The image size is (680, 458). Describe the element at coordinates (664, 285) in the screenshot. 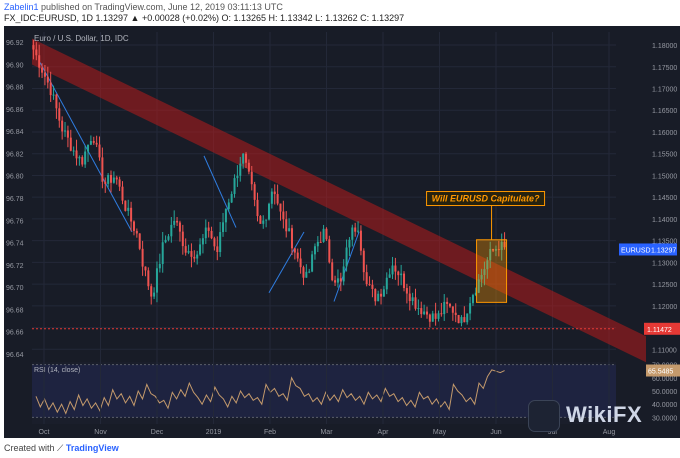

I see `right-axis-tick-label: 1.12500` at that location.